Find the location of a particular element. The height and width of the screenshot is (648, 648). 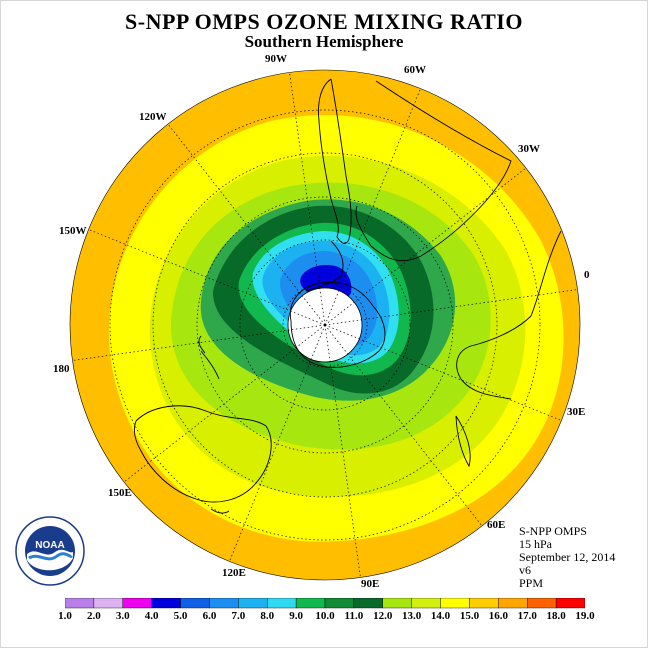

lon-label-90e: 90E is located at coordinates (370, 584).